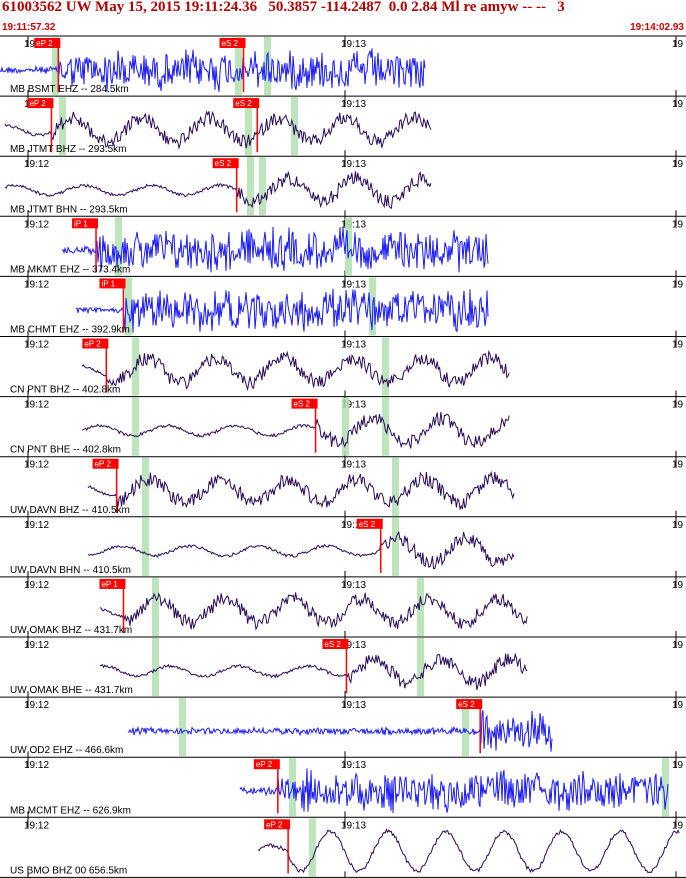 The height and width of the screenshot is (878, 686). Describe the element at coordinates (29, 27) in the screenshot. I see `window-start-time: 19:11:57.32` at that location.